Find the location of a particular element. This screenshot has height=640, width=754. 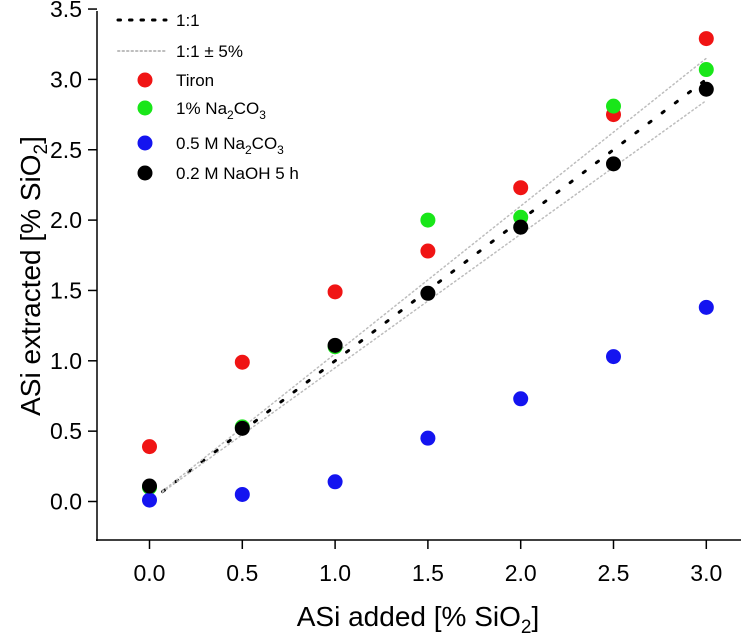

x-tick-label: 3.0 is located at coordinates (706, 573).